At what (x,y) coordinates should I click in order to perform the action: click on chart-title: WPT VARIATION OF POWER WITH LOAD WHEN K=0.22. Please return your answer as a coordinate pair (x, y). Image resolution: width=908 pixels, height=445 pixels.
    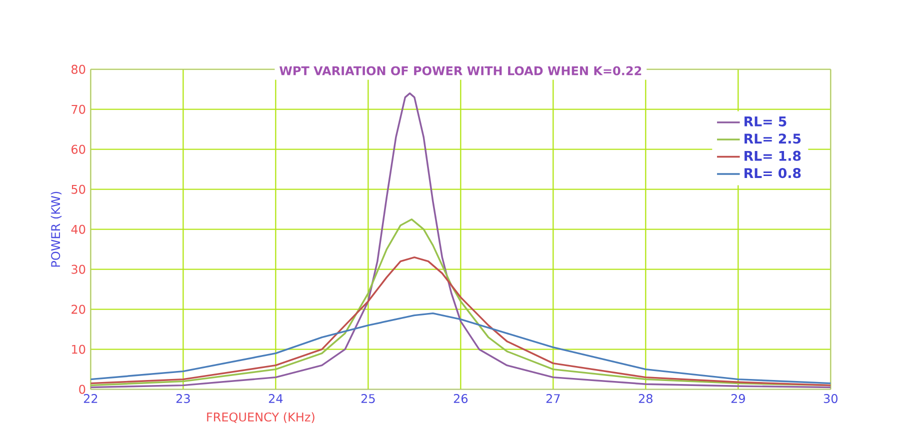
    Looking at the image, I should click on (461, 71).